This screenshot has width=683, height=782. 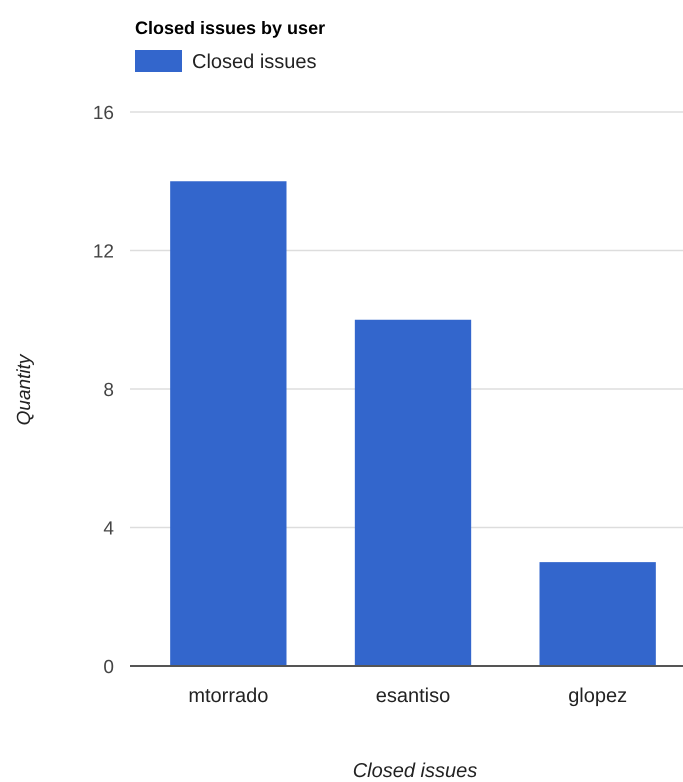 What do you see at coordinates (228, 696) in the screenshot?
I see `x-tick-label: mtorrado` at bounding box center [228, 696].